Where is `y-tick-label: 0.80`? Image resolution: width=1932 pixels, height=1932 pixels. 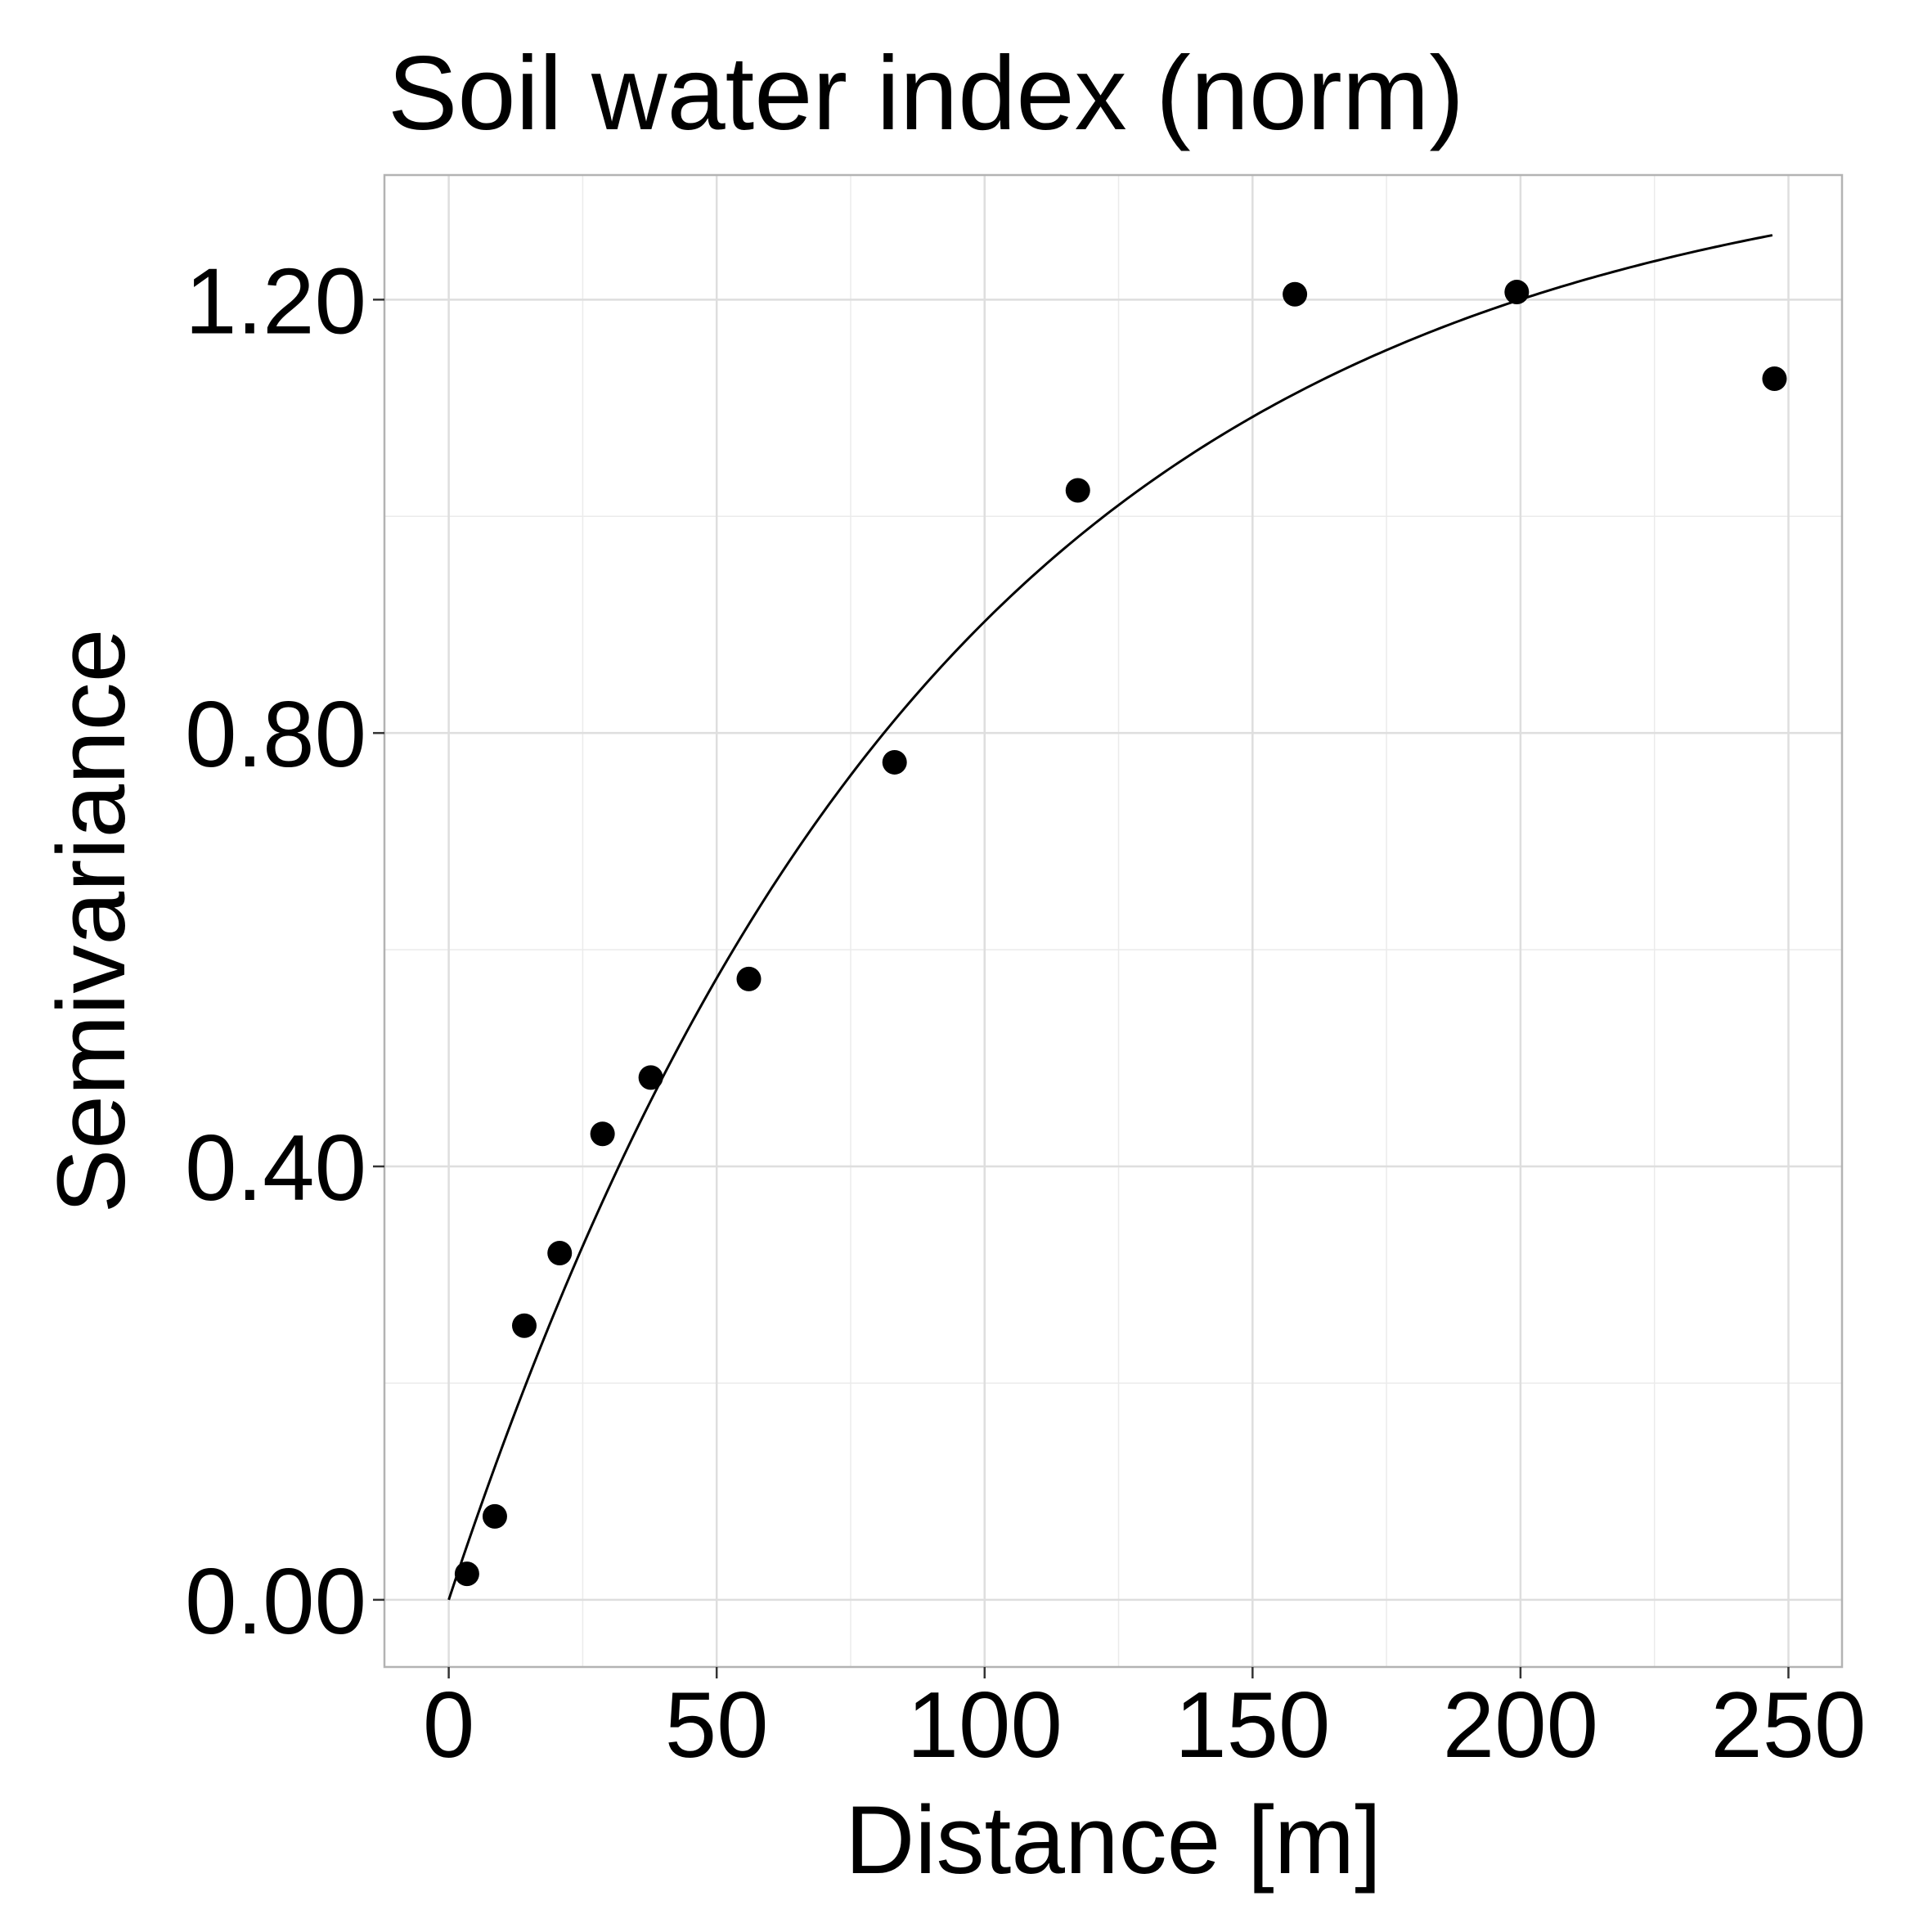 y-tick-label: 0.80 is located at coordinates (275, 735).